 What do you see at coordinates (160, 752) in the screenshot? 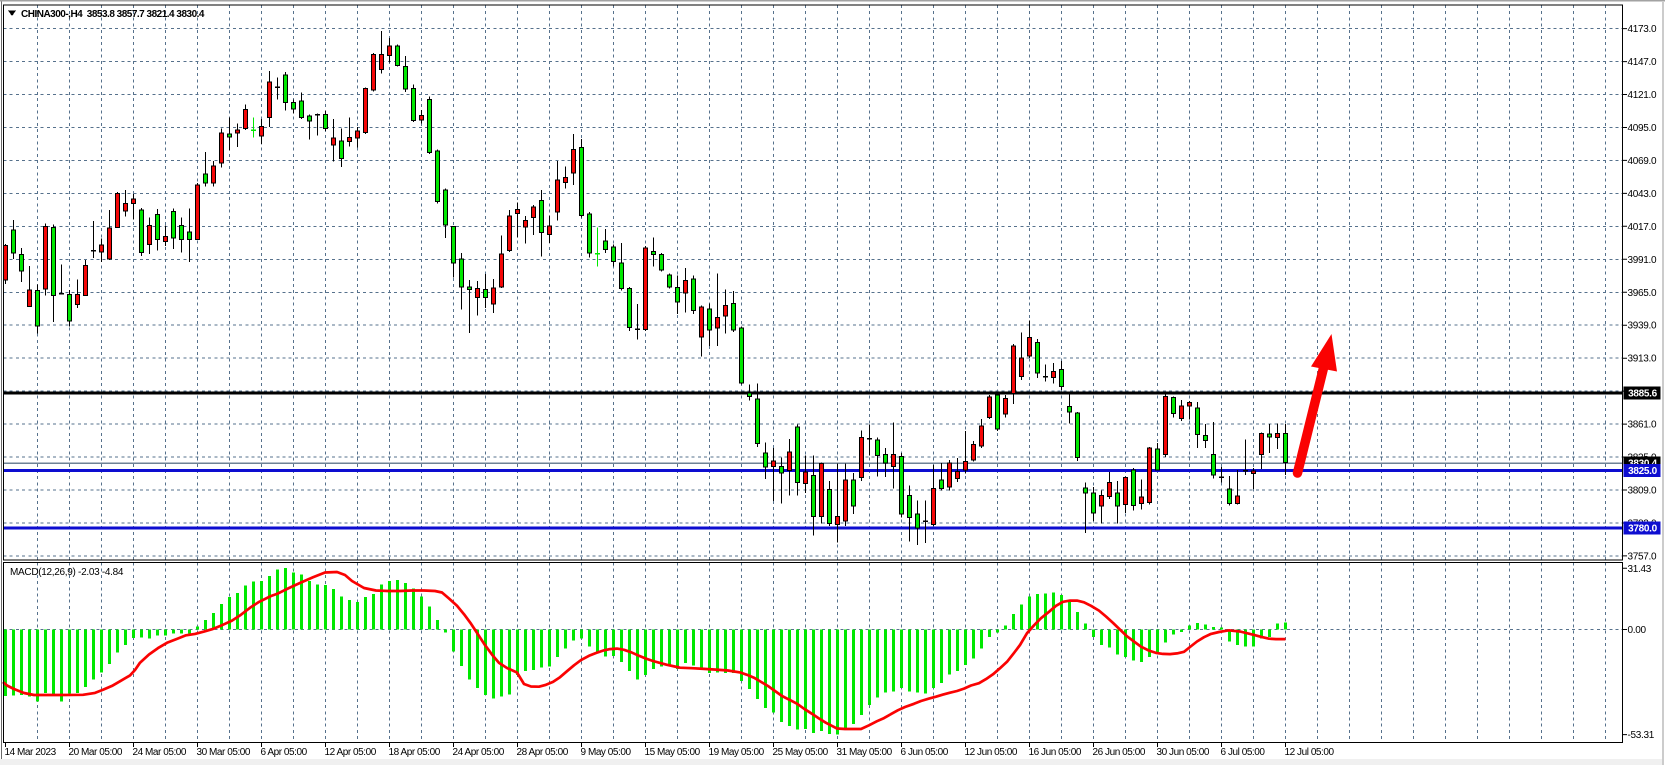
I see `svg-text: 24 Mar 05:00` at bounding box center [160, 752].